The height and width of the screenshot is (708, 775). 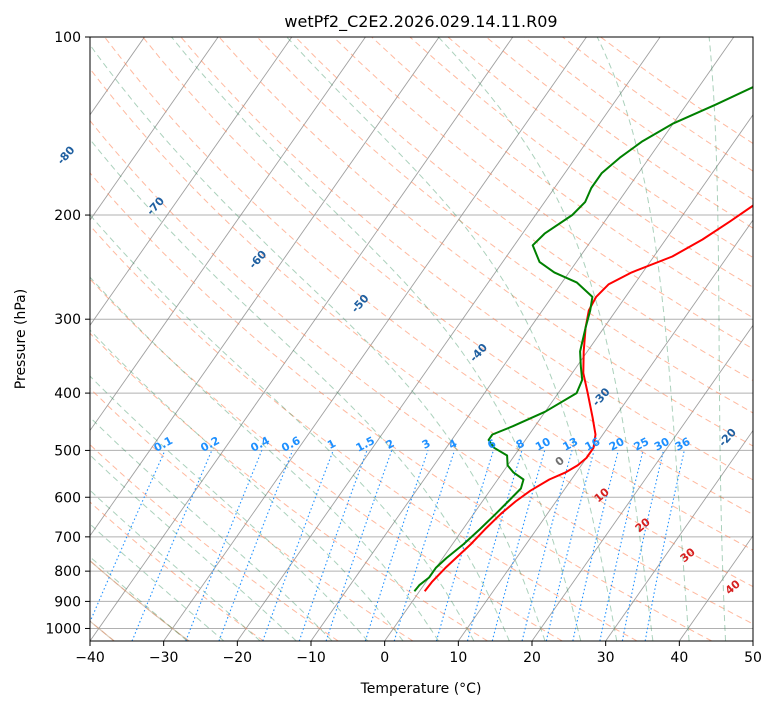 What do you see at coordinates (164, 658) in the screenshot?
I see `x-tick-label--30: −30` at bounding box center [164, 658].